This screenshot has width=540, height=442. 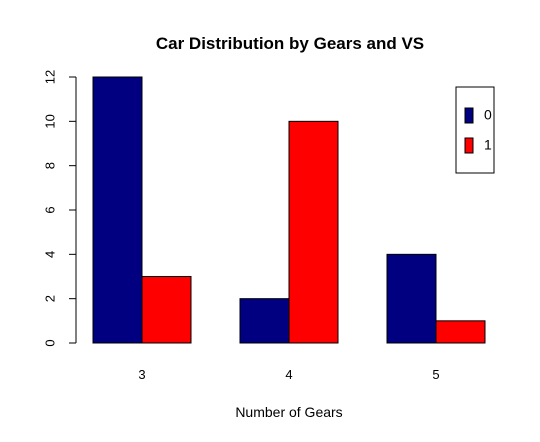 I want to click on x-tick-label: 4, so click(x=288, y=374).